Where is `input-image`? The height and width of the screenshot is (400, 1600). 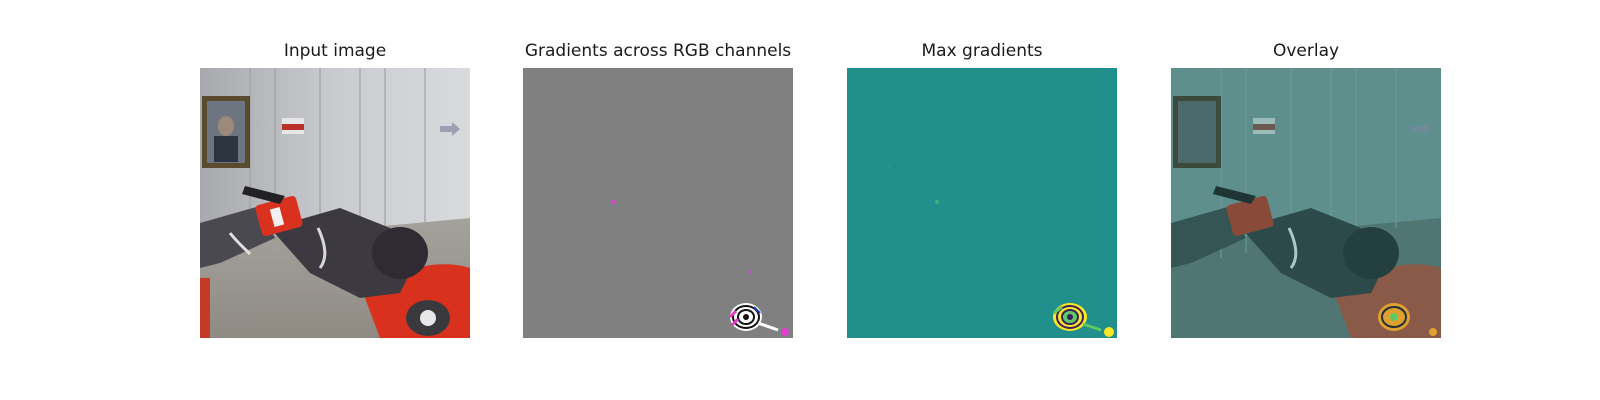
input-image is located at coordinates (335, 203).